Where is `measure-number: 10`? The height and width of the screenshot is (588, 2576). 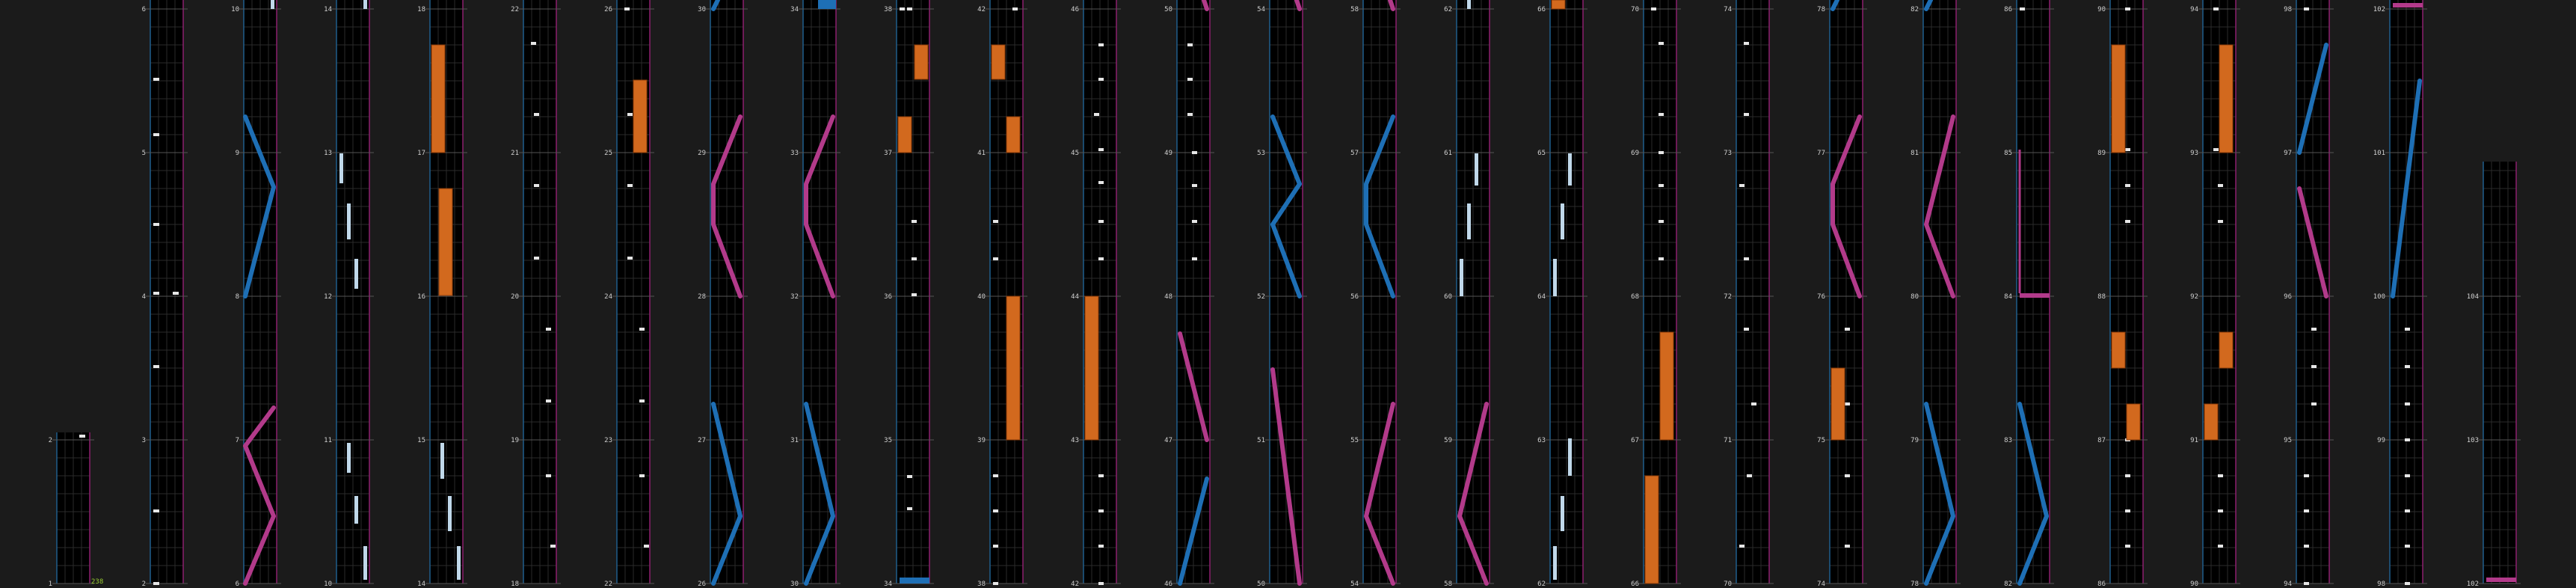 measure-number: 10 is located at coordinates (235, 10).